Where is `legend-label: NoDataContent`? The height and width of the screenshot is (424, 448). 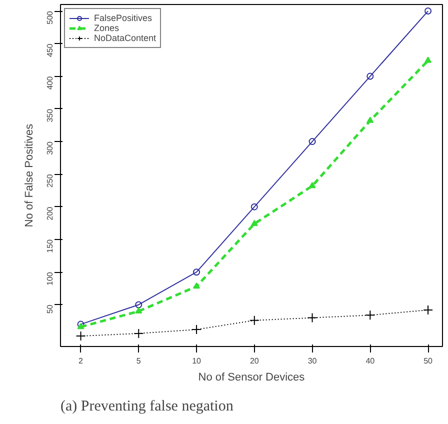 legend-label: NoDataContent is located at coordinates (125, 38).